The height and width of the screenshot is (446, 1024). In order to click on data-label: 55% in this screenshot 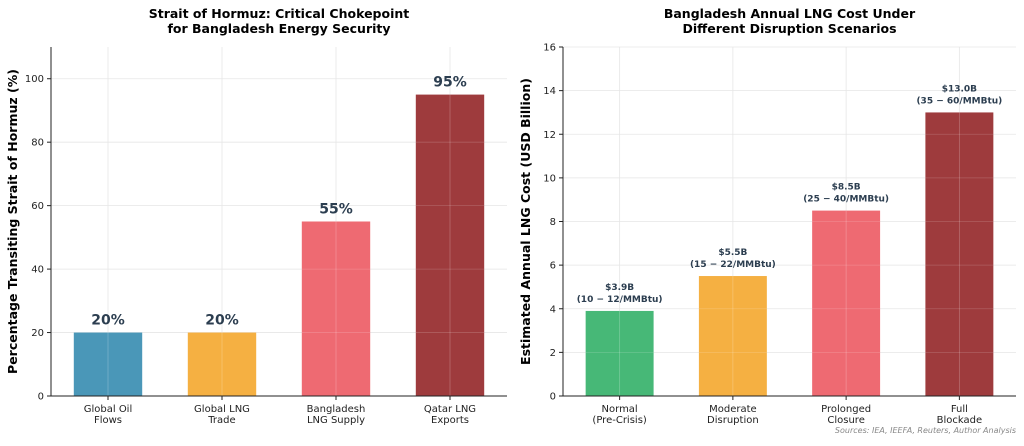, I will do `click(336, 210)`.